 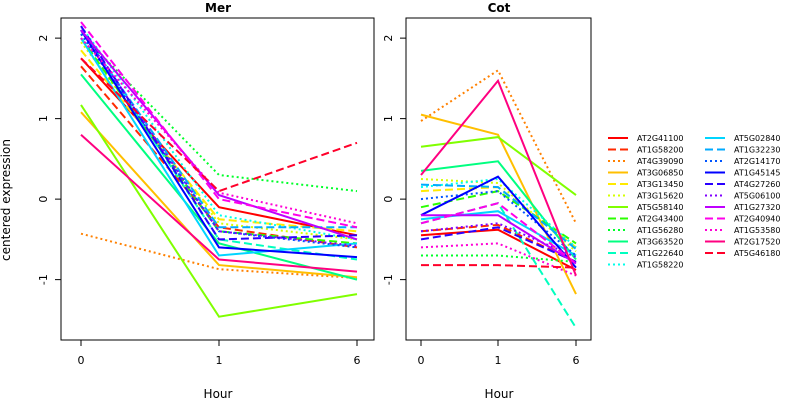 What do you see at coordinates (499, 266) in the screenshot?
I see `cot-series-line-at5g46180` at bounding box center [499, 266].